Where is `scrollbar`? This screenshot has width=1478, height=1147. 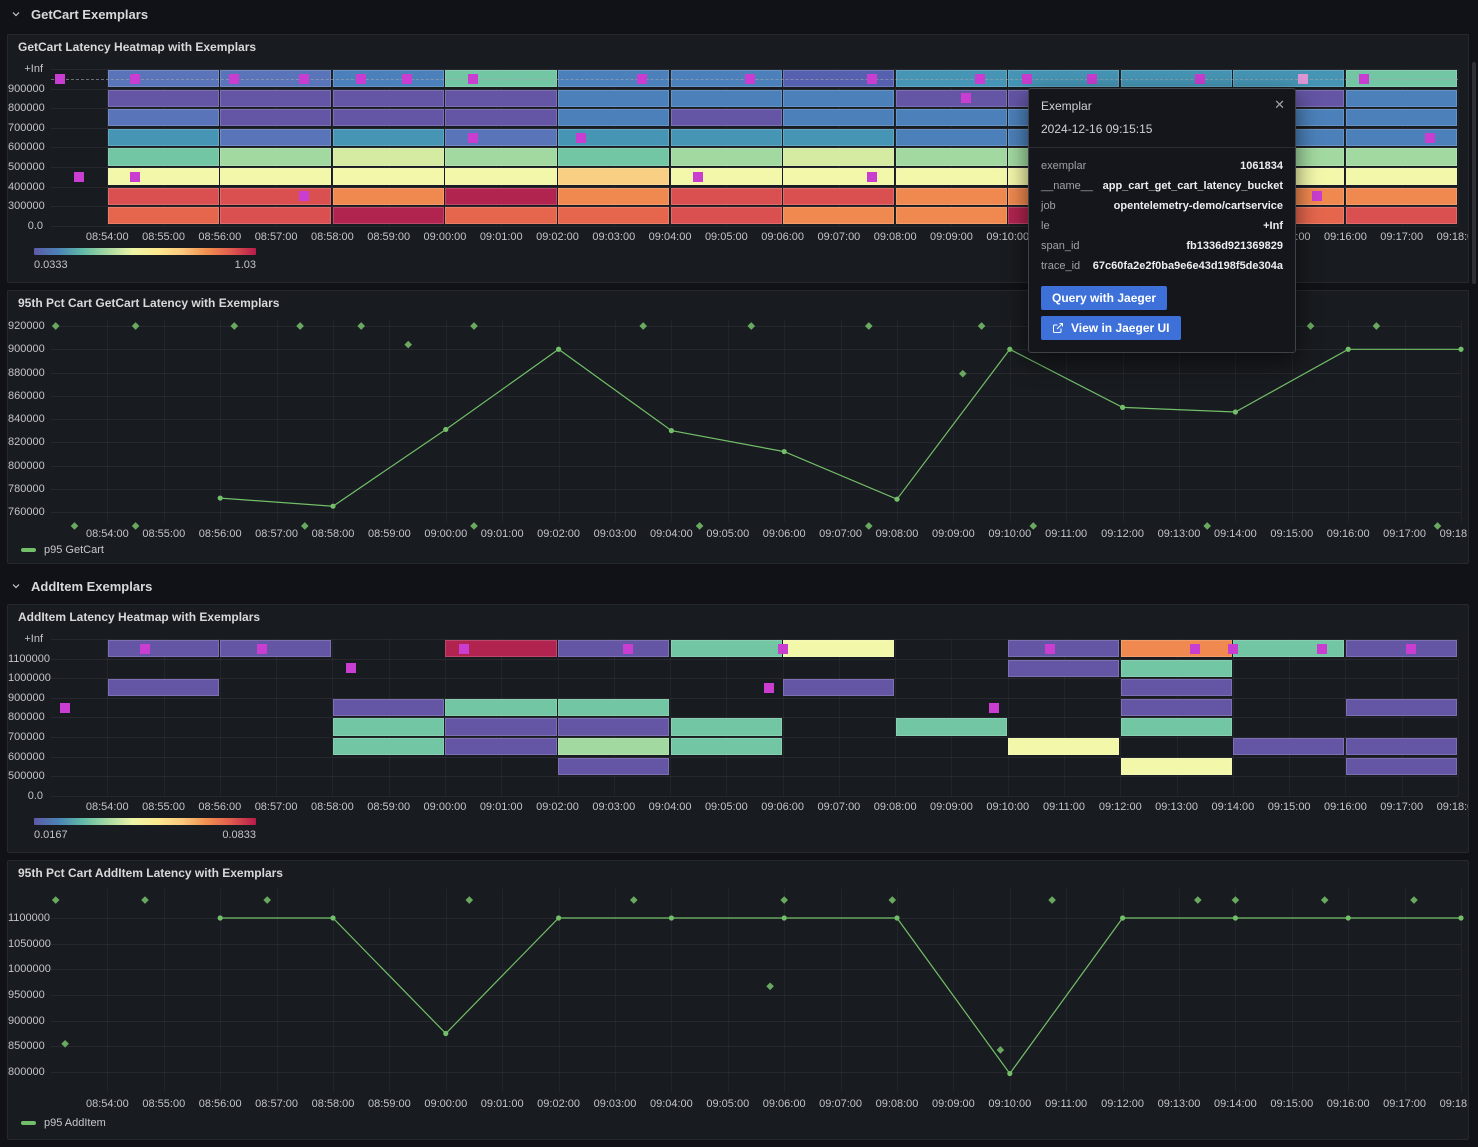
scrollbar is located at coordinates (1474, 173).